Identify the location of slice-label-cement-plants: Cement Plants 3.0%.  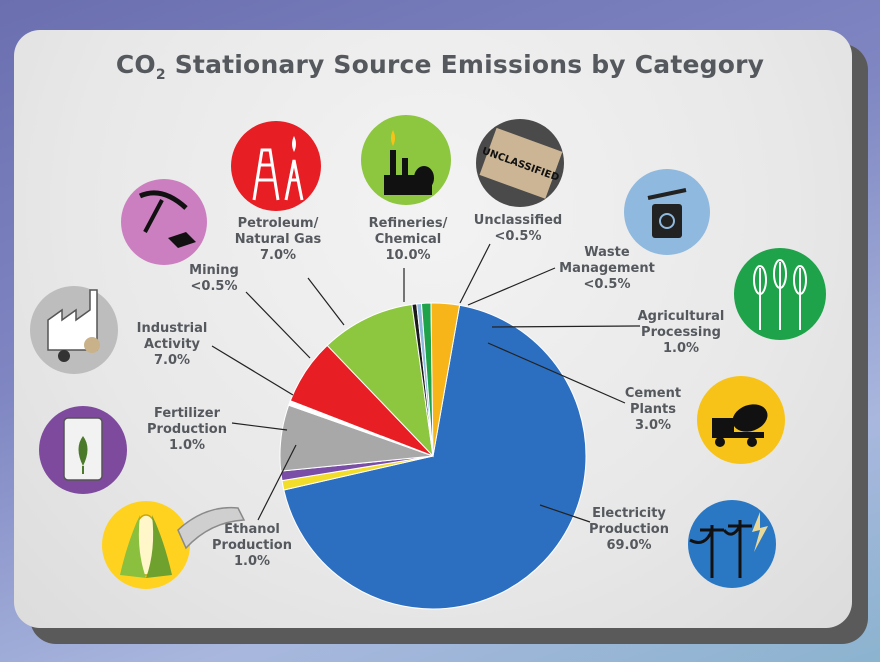
(653, 409).